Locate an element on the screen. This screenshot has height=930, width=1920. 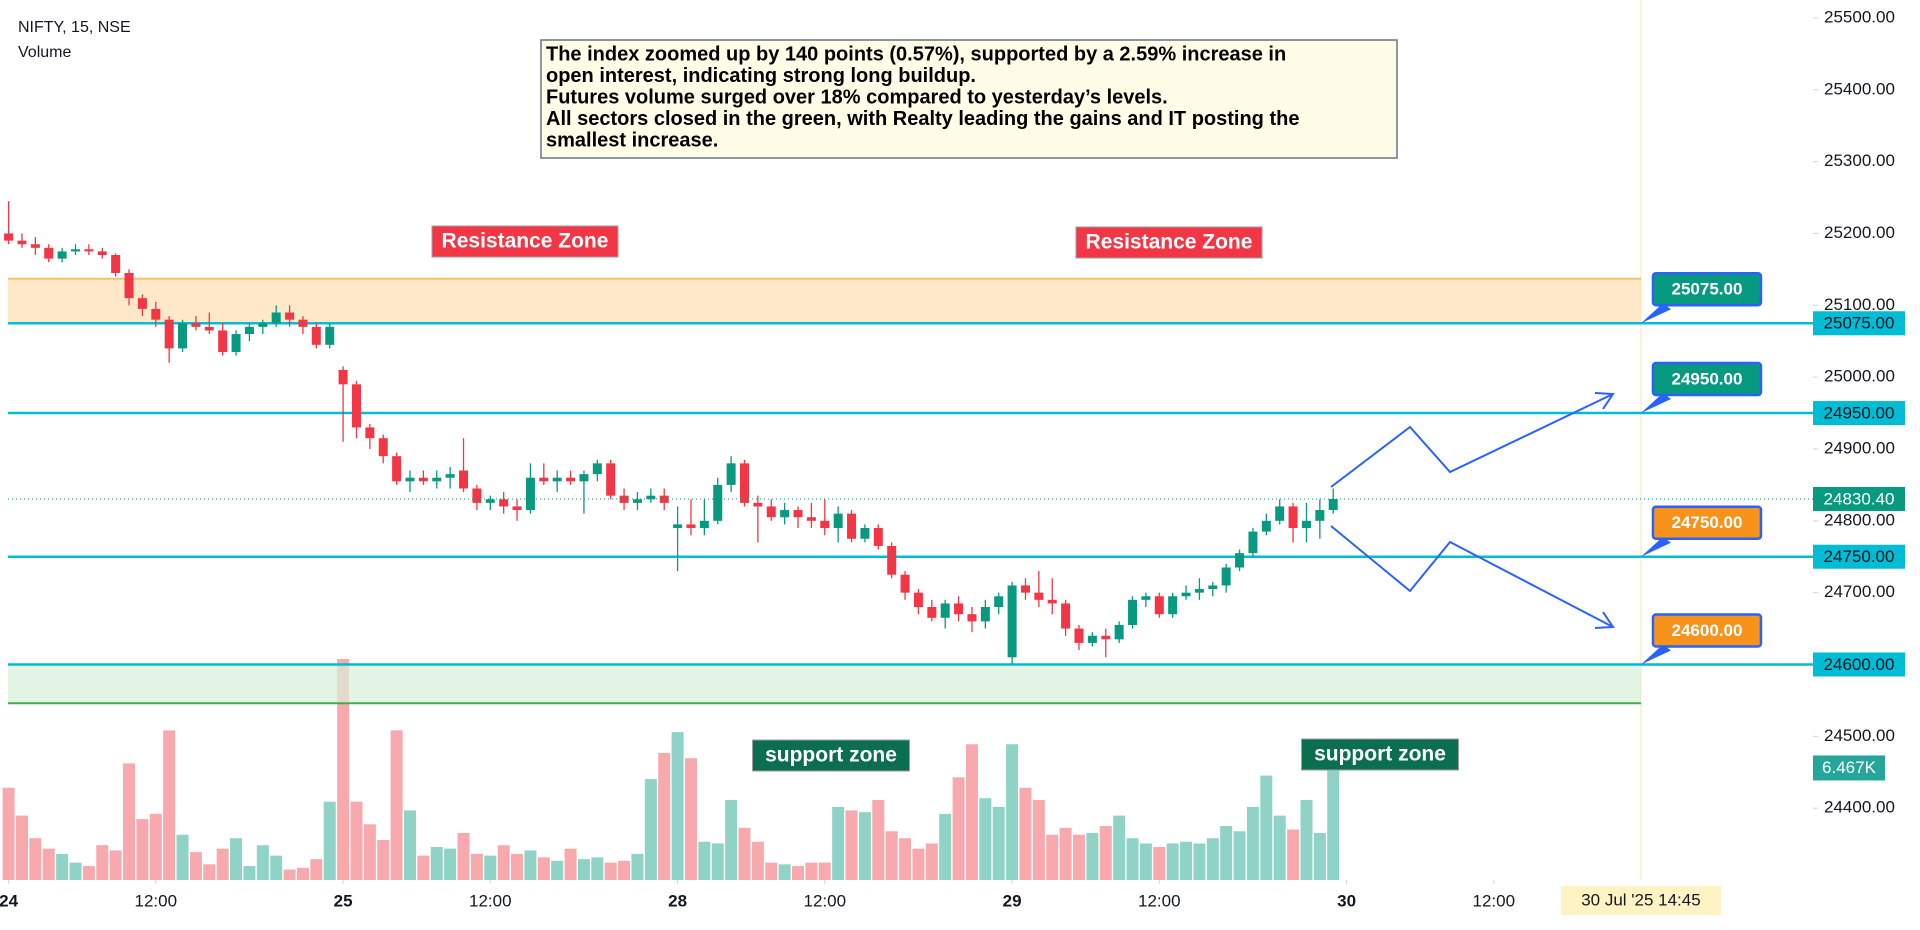
x-tick-label: 29 is located at coordinates (1012, 900).